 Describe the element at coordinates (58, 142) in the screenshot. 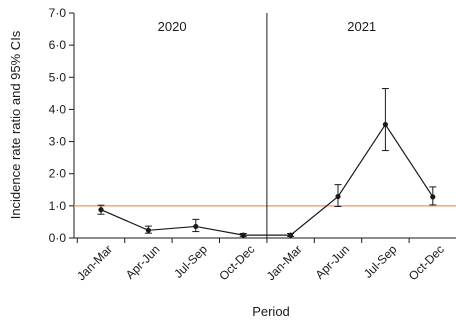

I see `y-tick-label: 3·0` at that location.